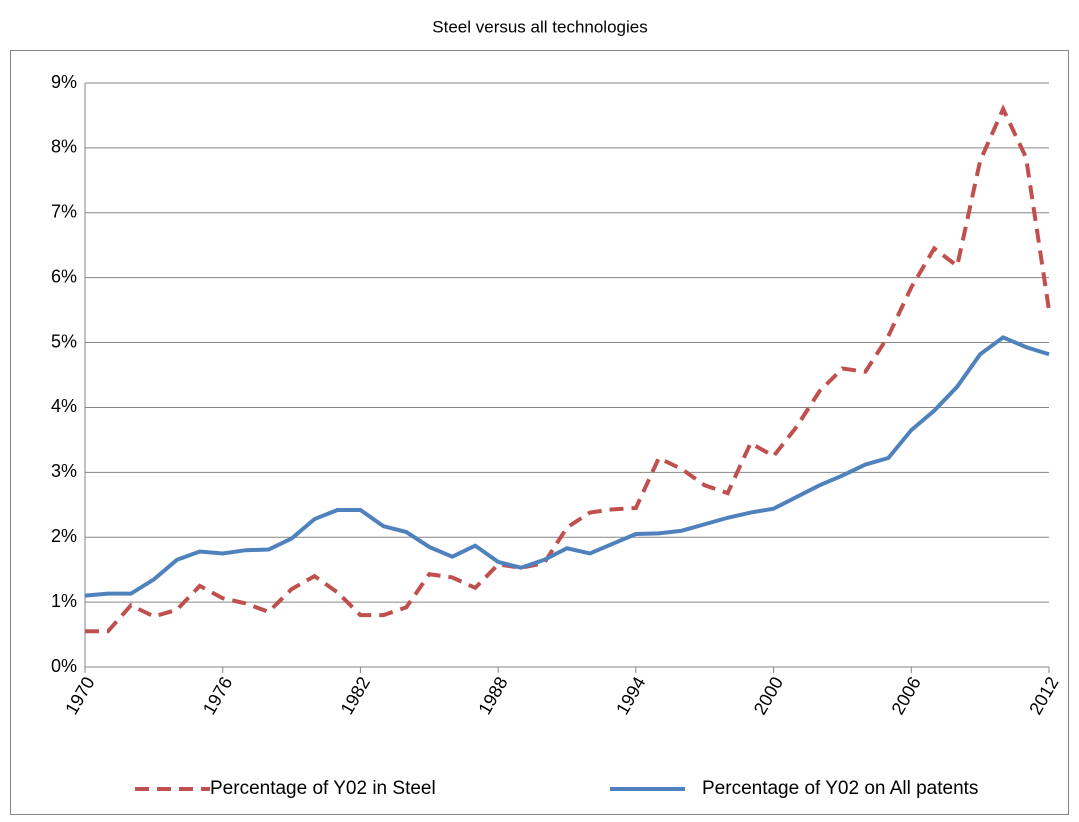  Describe the element at coordinates (64, 601) in the screenshot. I see `y-tick-label: 1%` at that location.